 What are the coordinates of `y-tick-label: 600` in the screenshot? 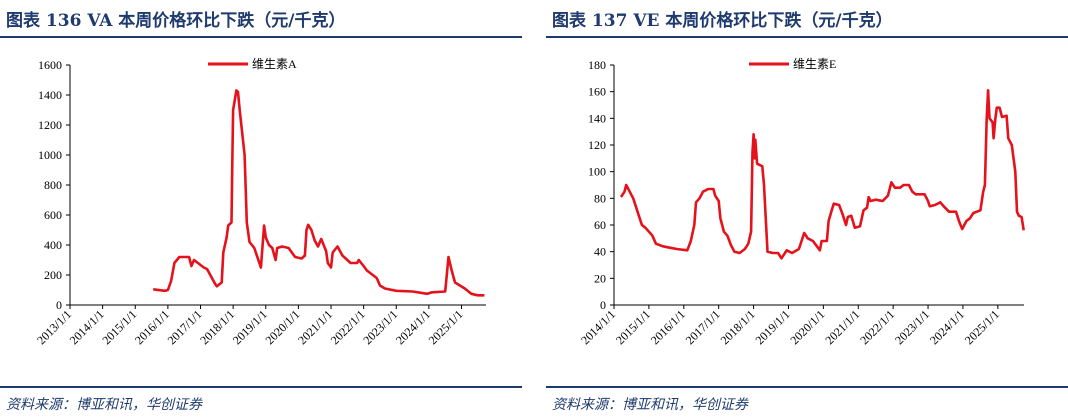 It's located at (53, 215).